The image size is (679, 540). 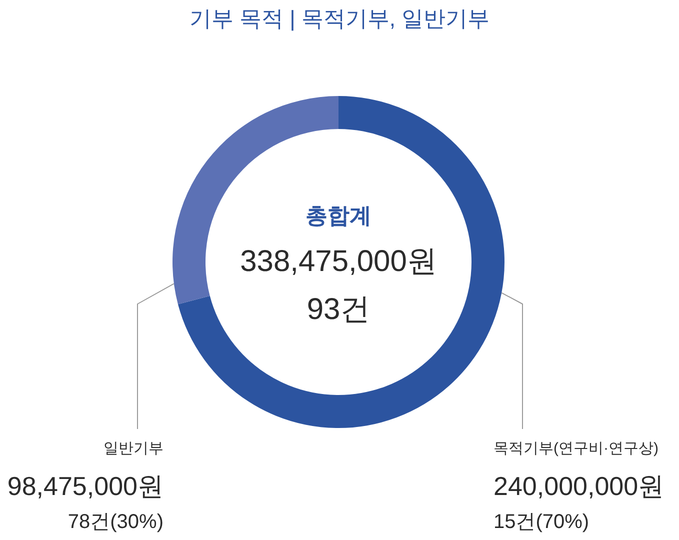 What do you see at coordinates (542, 522) in the screenshot?
I see `text: 15건(70%)` at bounding box center [542, 522].